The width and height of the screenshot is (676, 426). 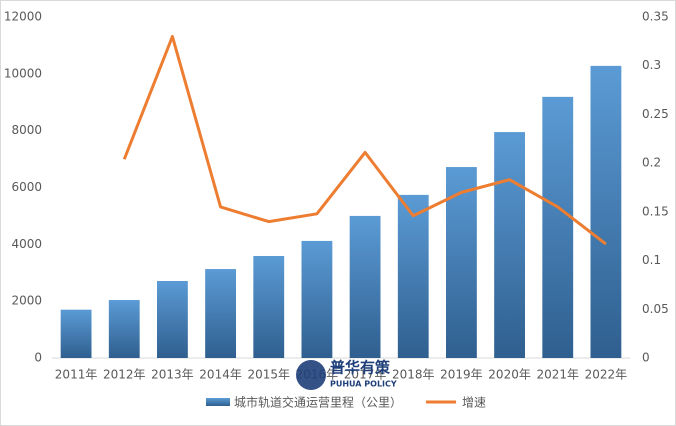 What do you see at coordinates (365, 375) in the screenshot?
I see `x-tick-label: 2017年` at bounding box center [365, 375].